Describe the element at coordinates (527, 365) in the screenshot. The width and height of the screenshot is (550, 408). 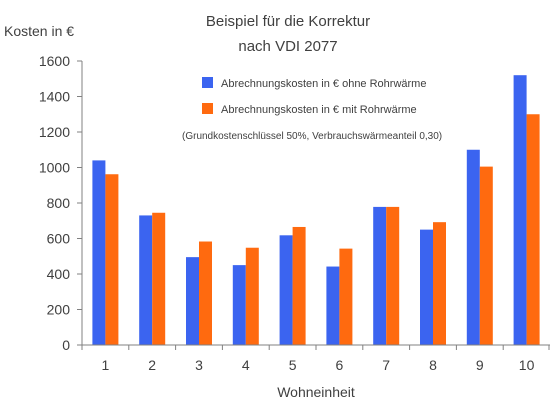
I see `x-tick-label-10: 10` at that location.